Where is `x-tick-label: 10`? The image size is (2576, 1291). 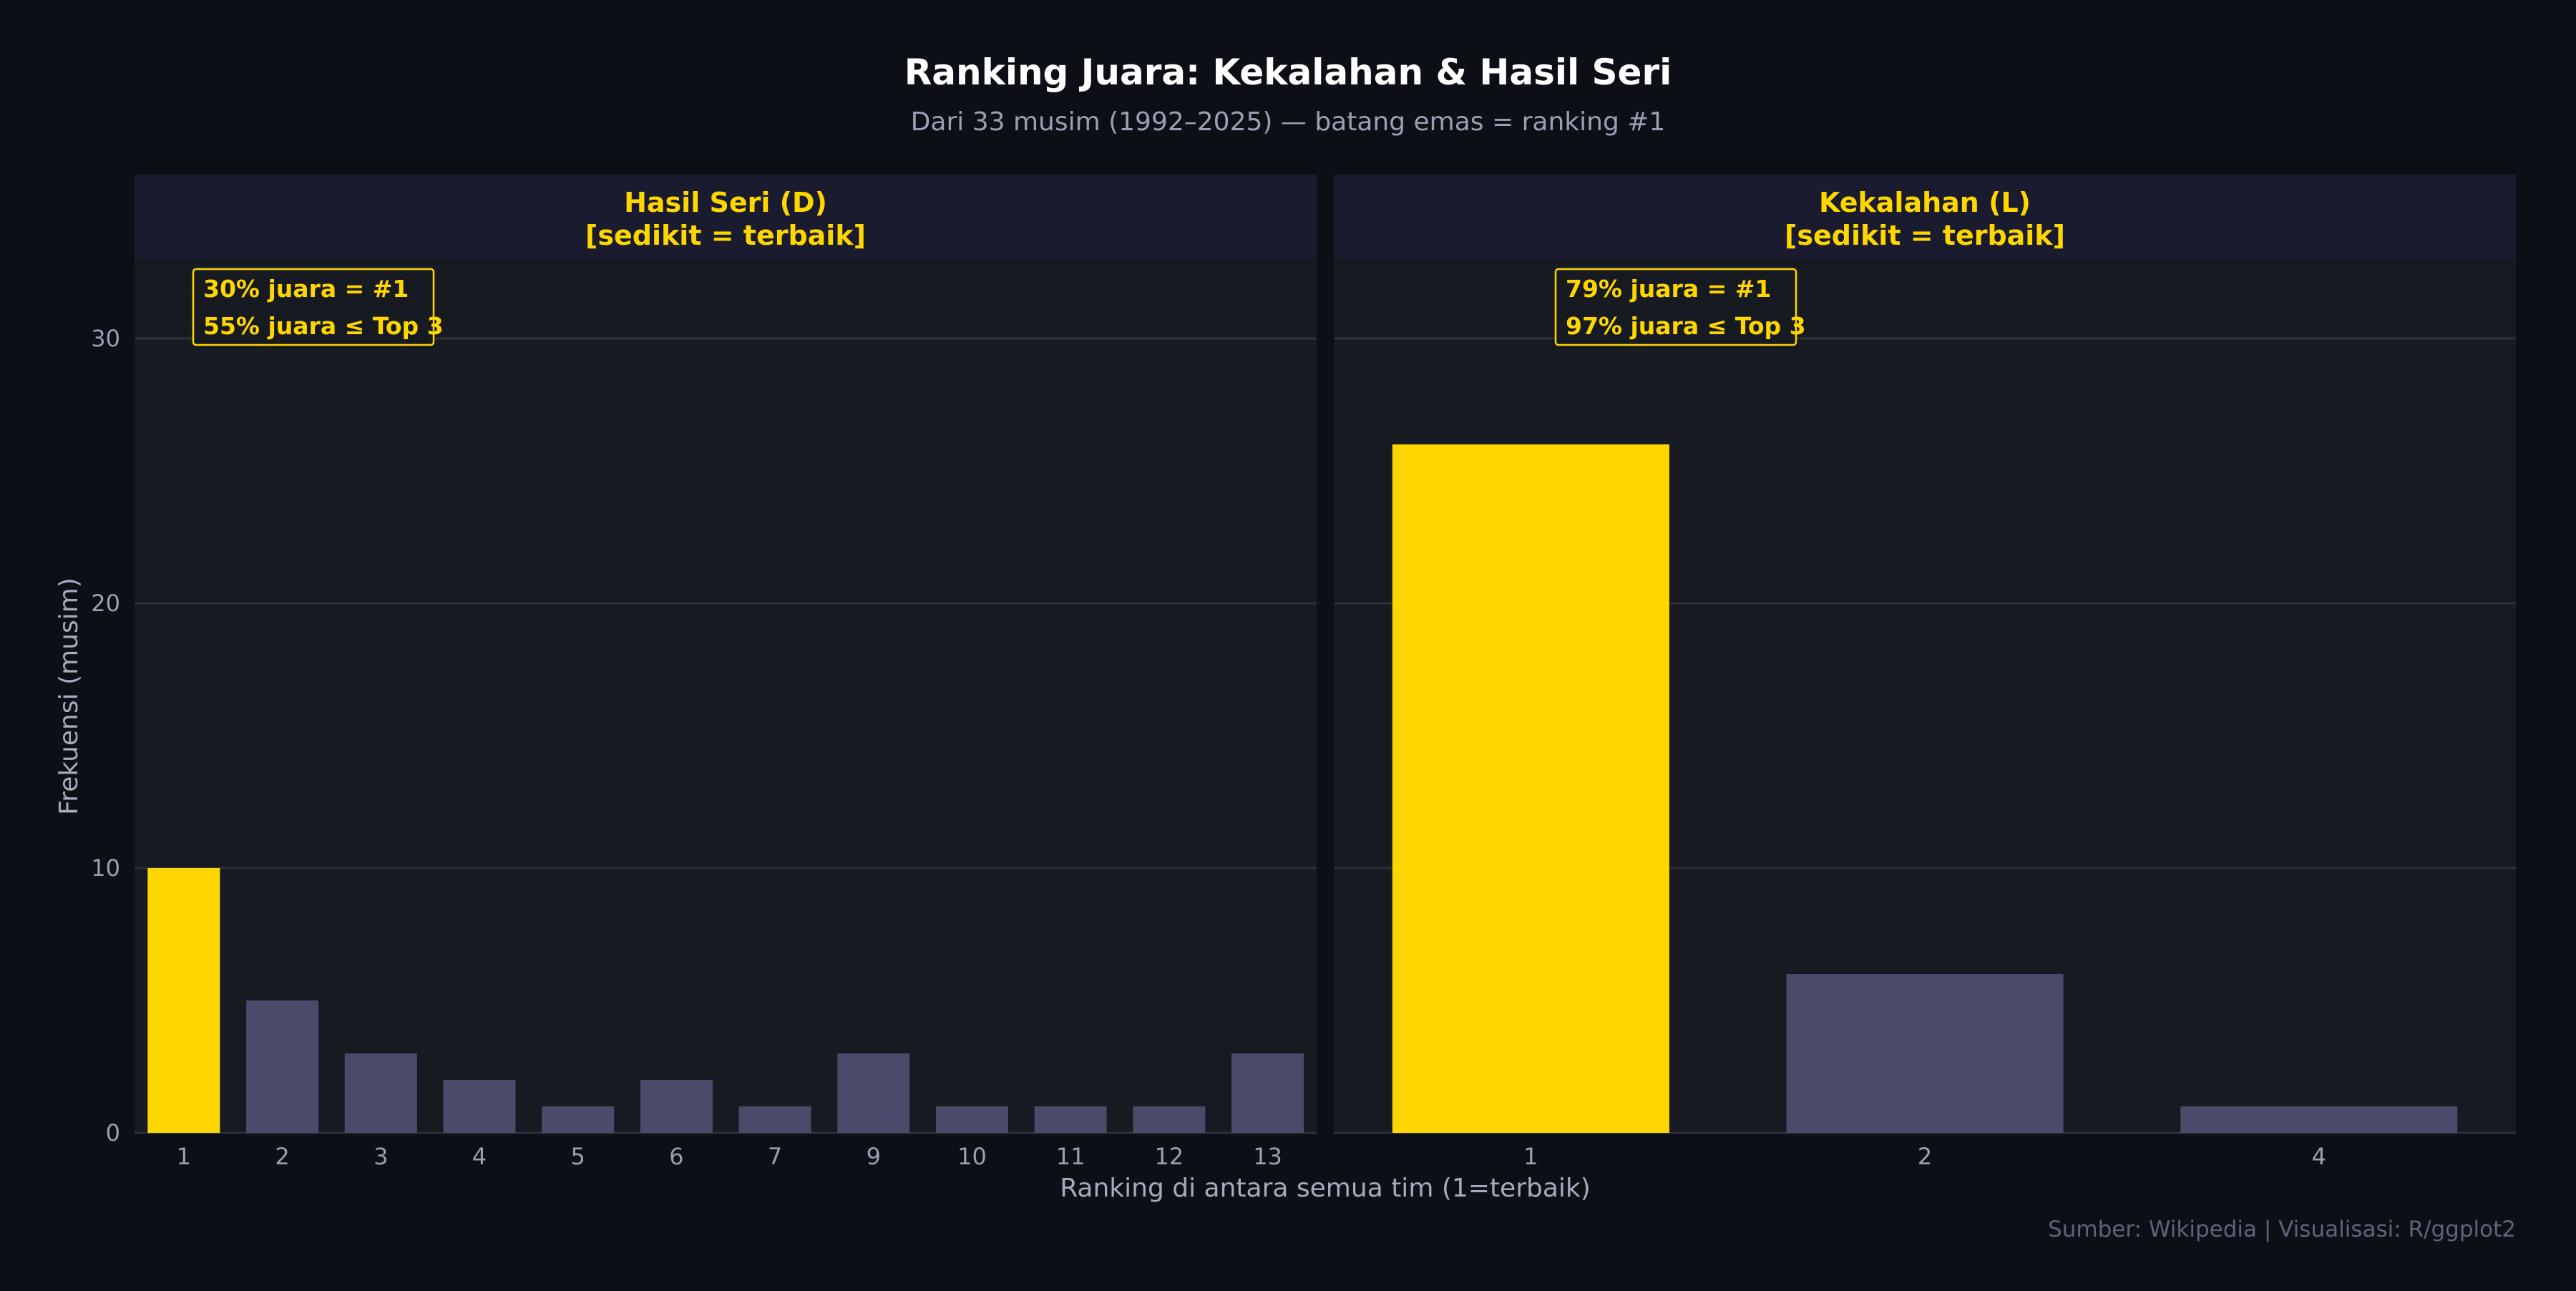 x-tick-label: 10 is located at coordinates (972, 1156).